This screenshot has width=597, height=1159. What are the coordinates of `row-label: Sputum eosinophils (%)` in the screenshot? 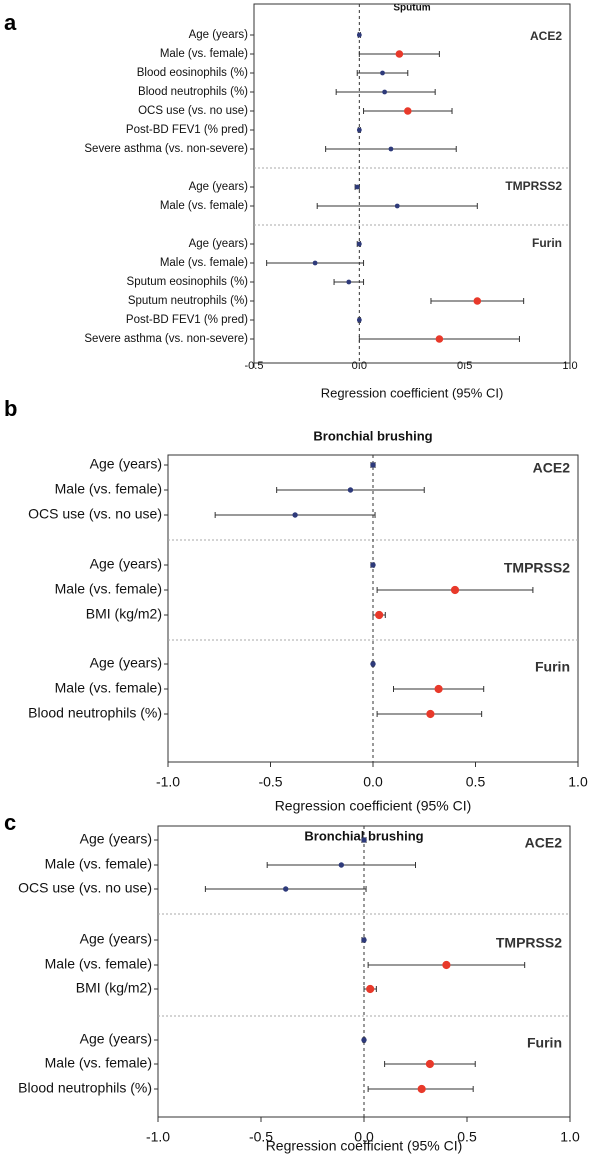 It's located at (188, 282).